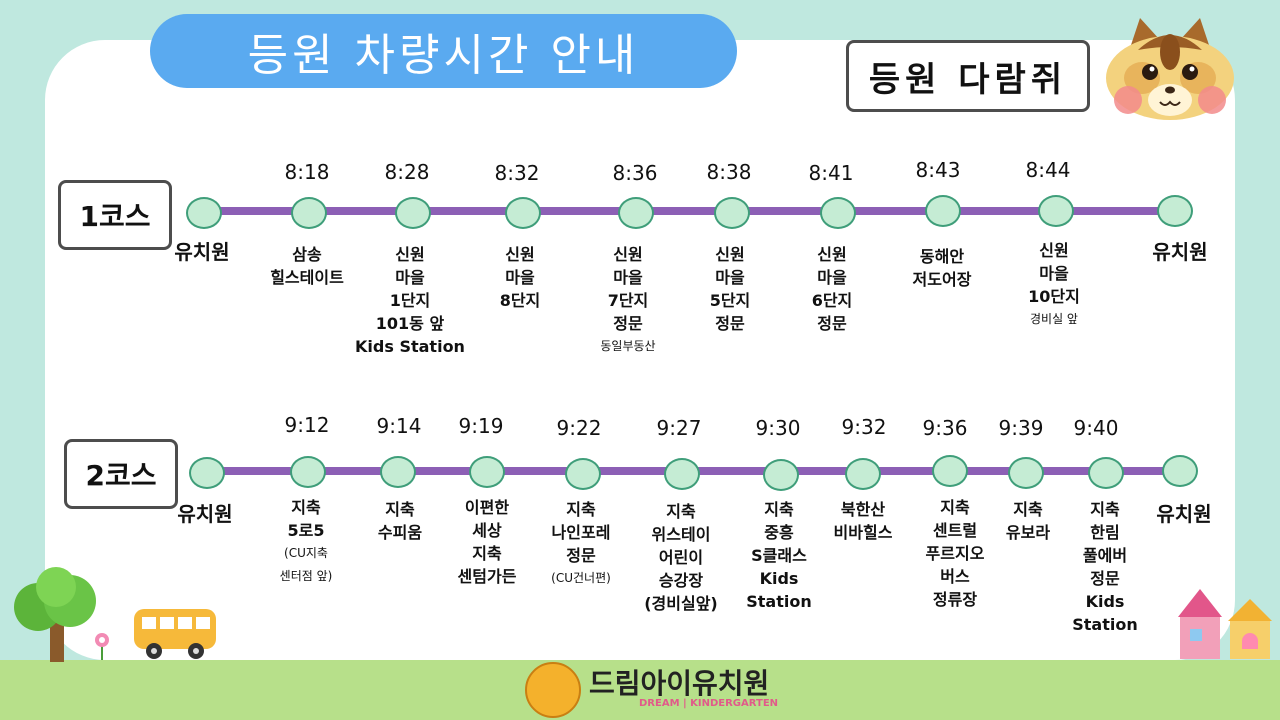  Describe the element at coordinates (309, 213) in the screenshot. I see `course-1-stop-2-dot` at that location.